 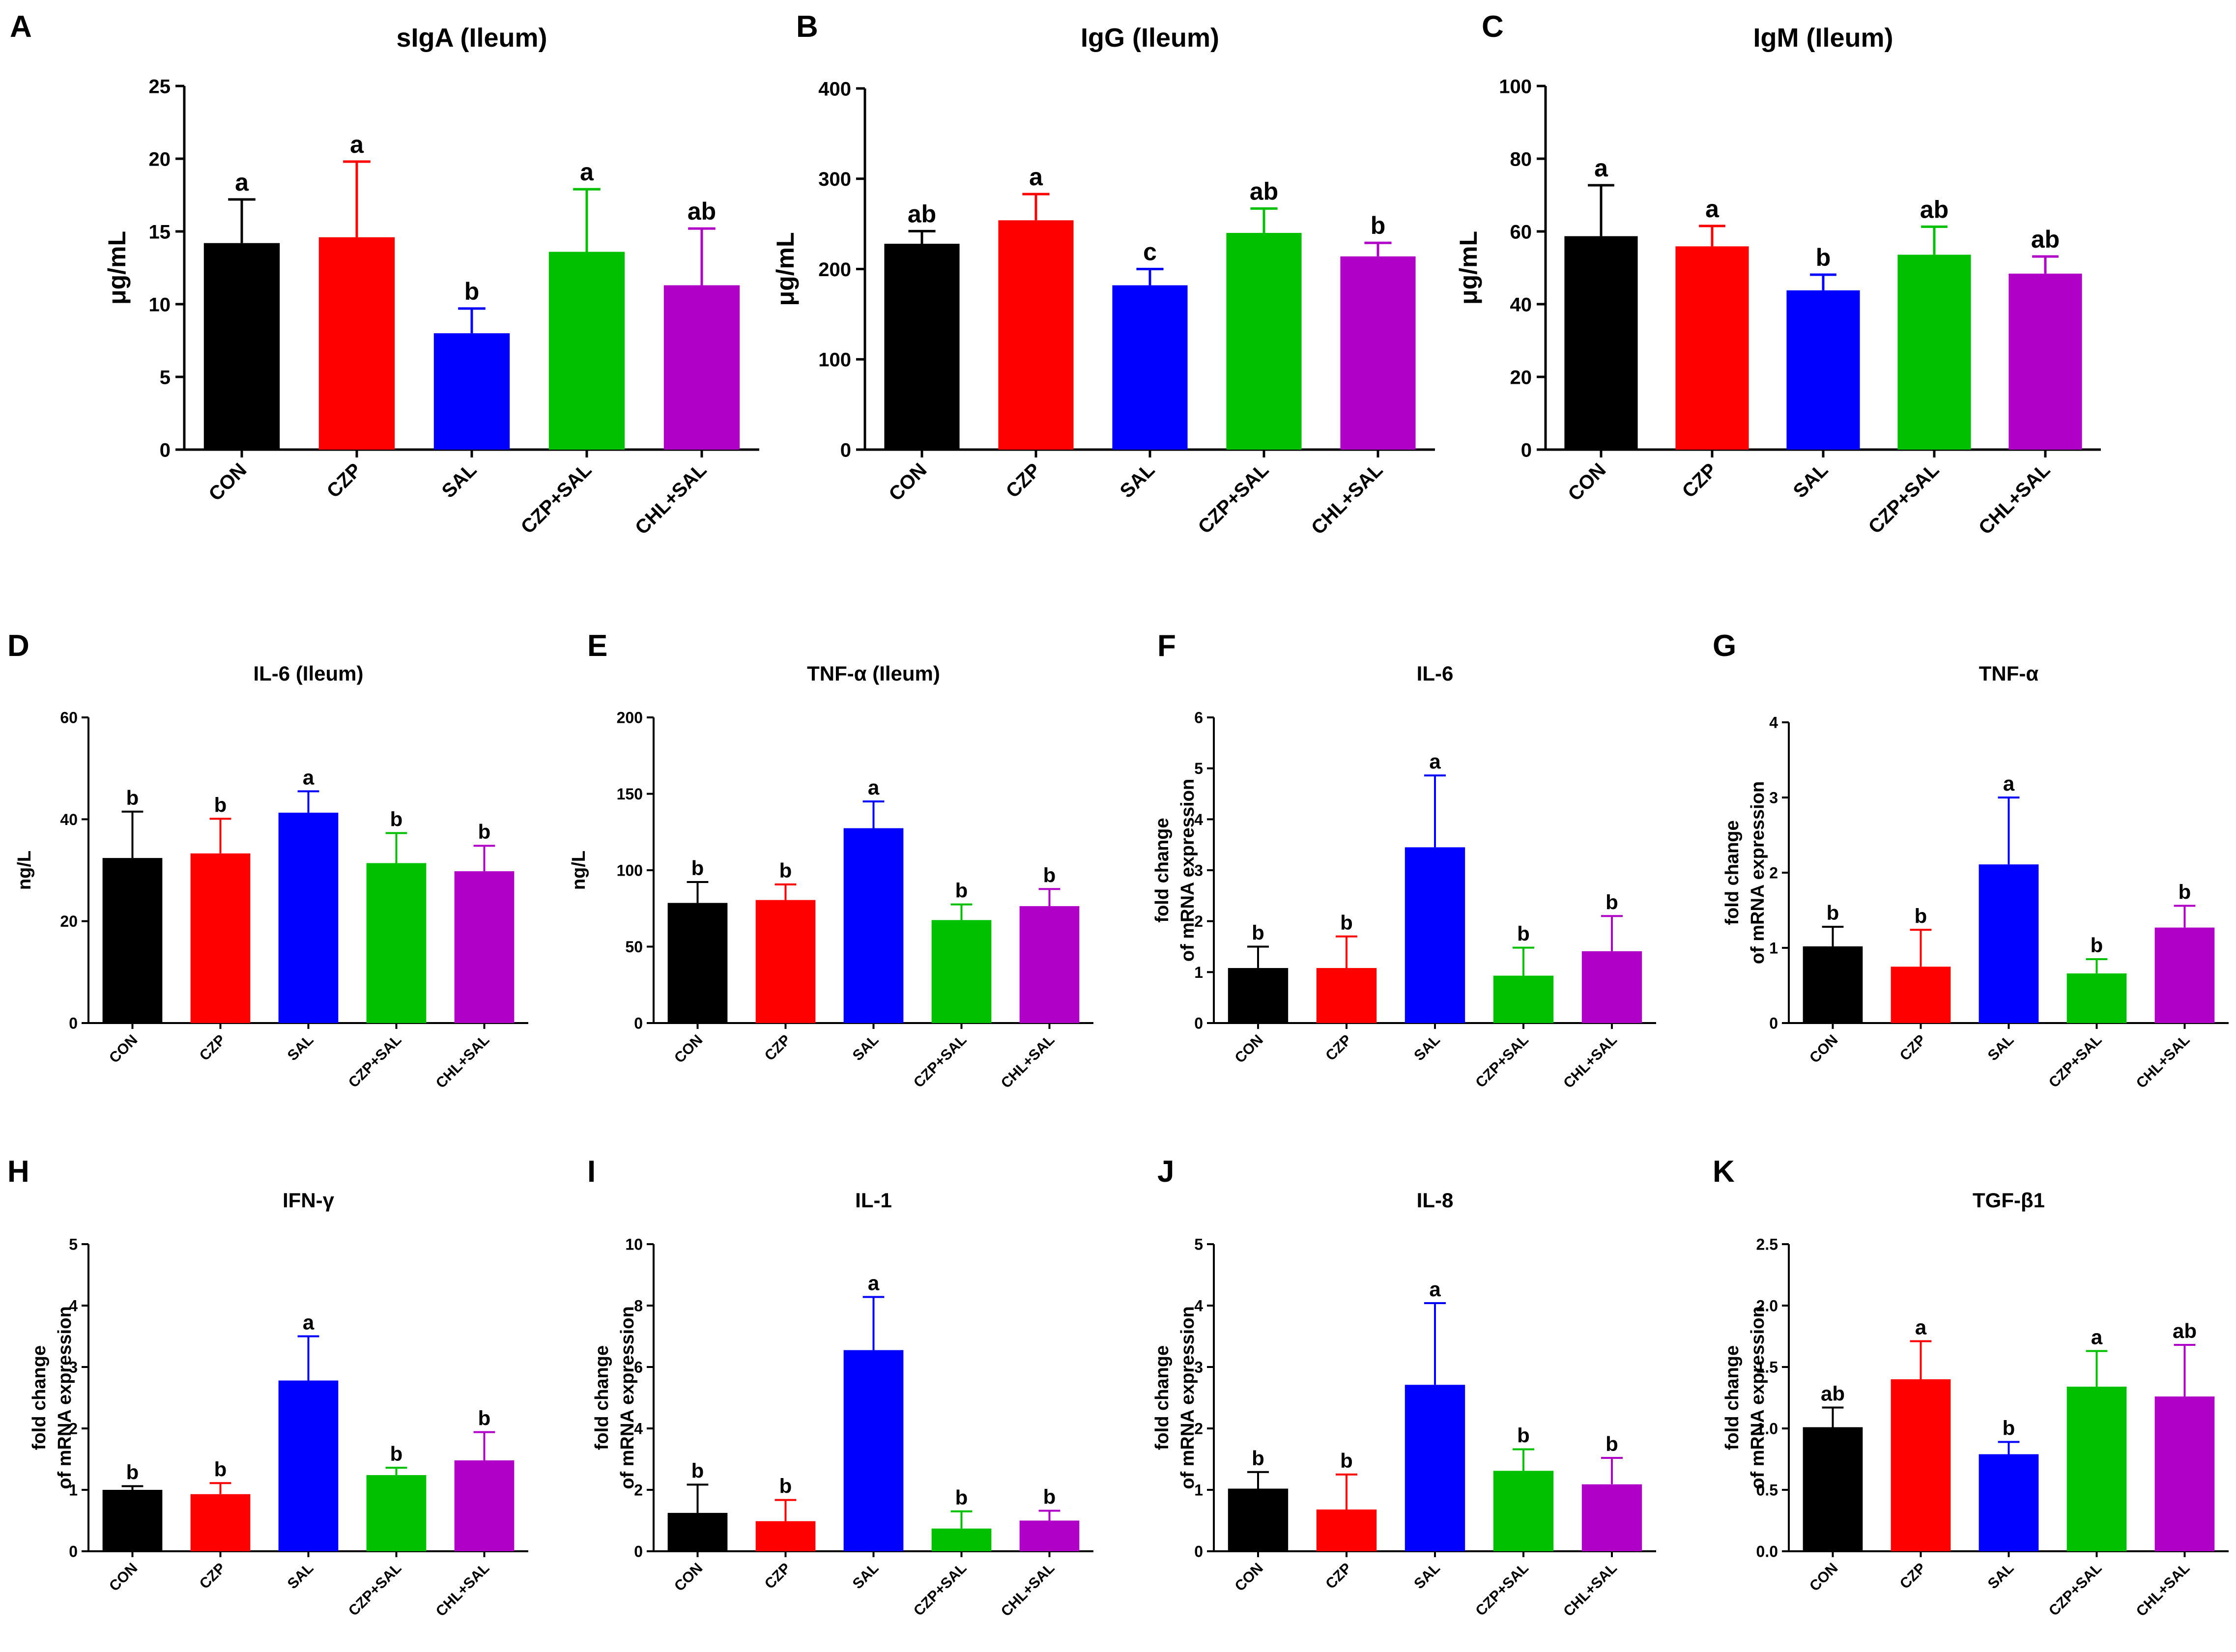 What do you see at coordinates (18, 1172) in the screenshot?
I see `panel-label: H` at bounding box center [18, 1172].